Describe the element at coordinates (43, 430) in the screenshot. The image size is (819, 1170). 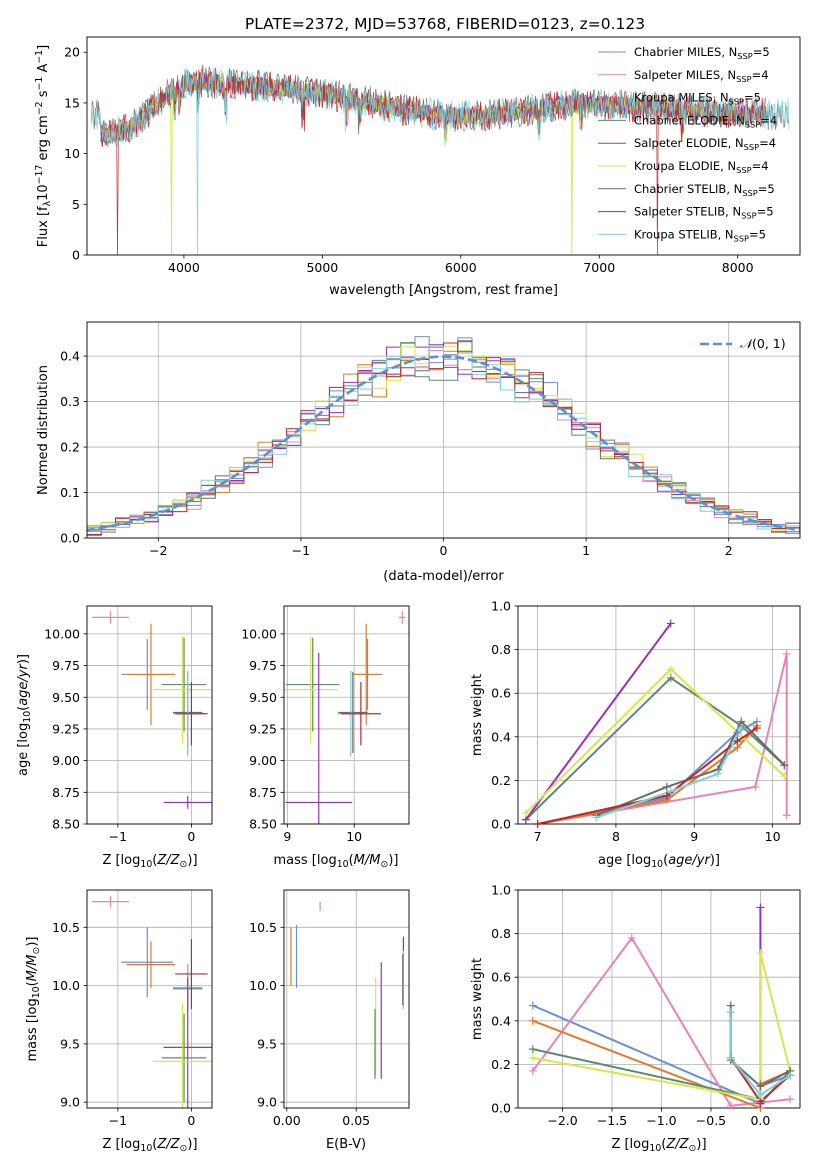
I see `y-axis-label: Normed distribution` at that location.